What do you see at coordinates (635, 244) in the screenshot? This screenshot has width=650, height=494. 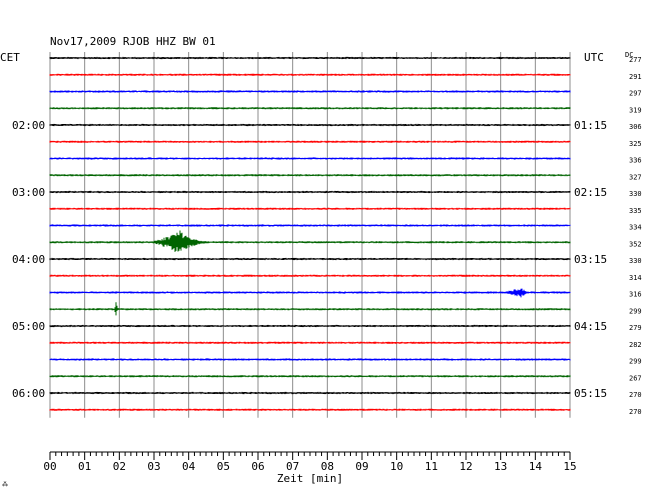 I see `dc-offset-label: 352` at bounding box center [635, 244].